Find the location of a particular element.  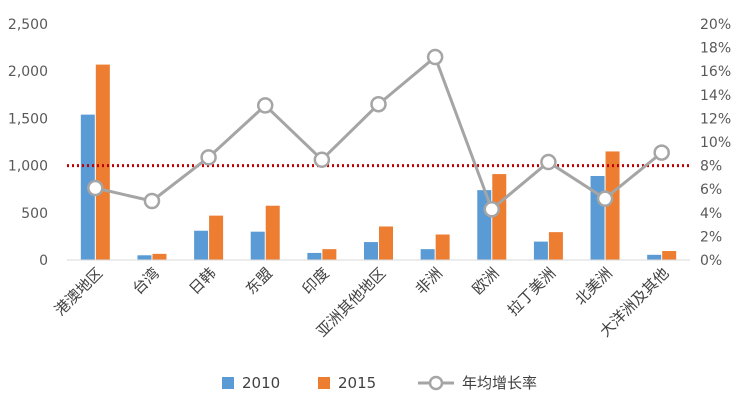

legend: 2010 2015 年均增长率 is located at coordinates (379, 383).